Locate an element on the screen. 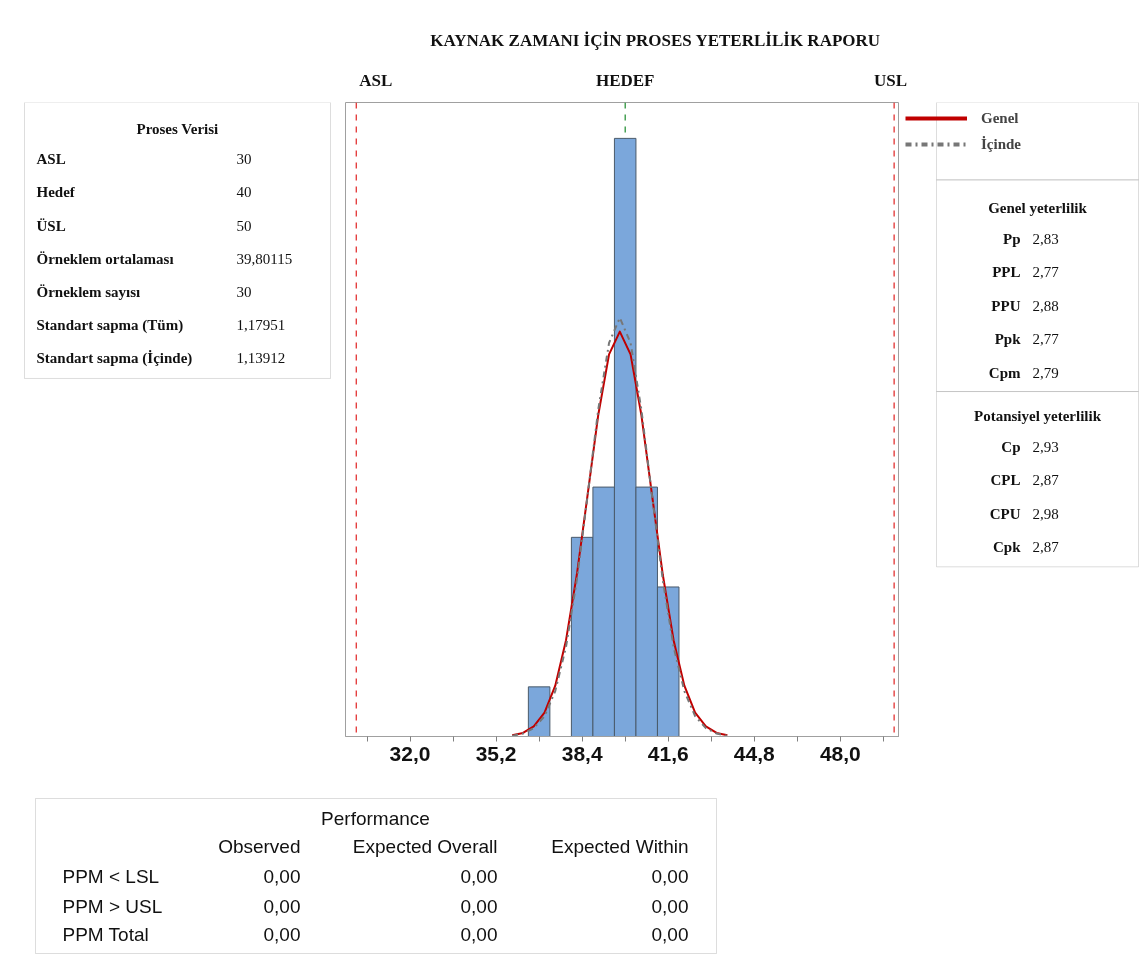 Image resolution: width=1148 pixels, height=960 pixels. ref-line-label: USL is located at coordinates (891, 80).